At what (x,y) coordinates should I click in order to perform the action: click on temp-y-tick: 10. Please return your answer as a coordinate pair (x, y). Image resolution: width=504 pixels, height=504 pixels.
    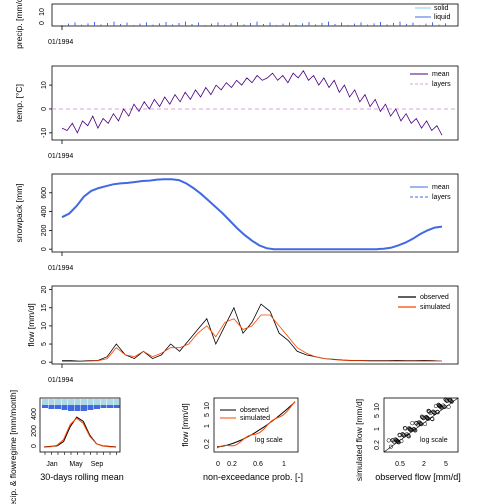
    Looking at the image, I should click on (44, 85).